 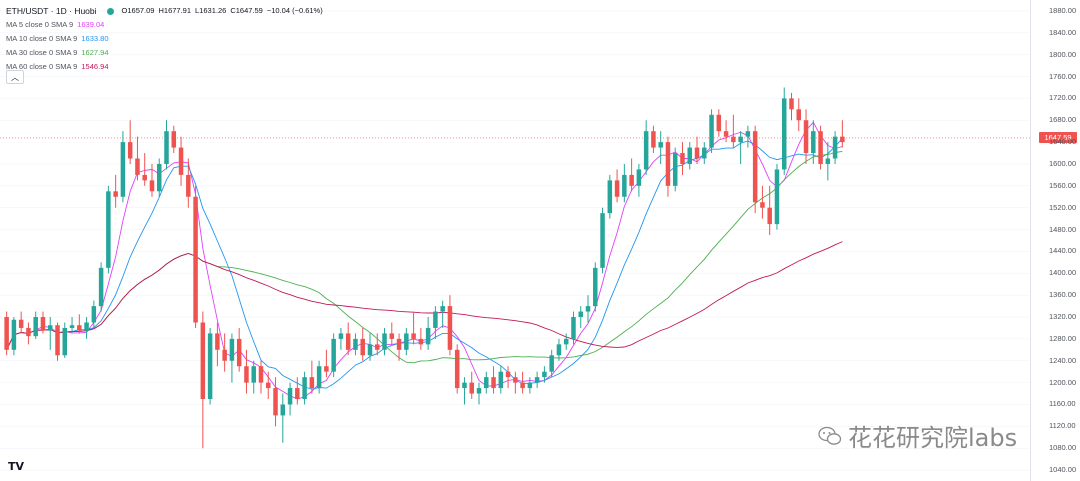 I want to click on collapse-legend-button: ︿, so click(x=15, y=77).